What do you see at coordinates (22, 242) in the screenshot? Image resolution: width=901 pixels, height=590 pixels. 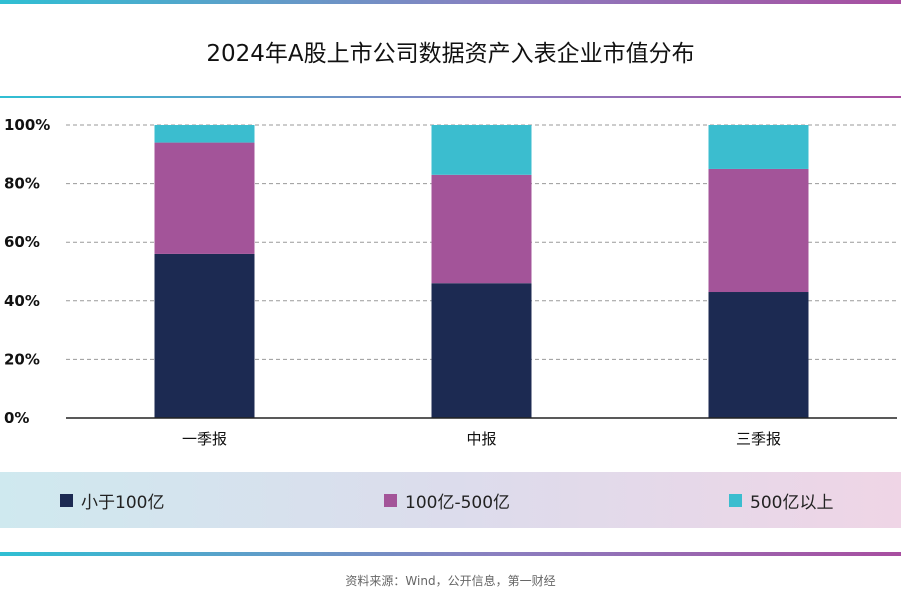 I see `y-tick-label: 60%` at bounding box center [22, 242].